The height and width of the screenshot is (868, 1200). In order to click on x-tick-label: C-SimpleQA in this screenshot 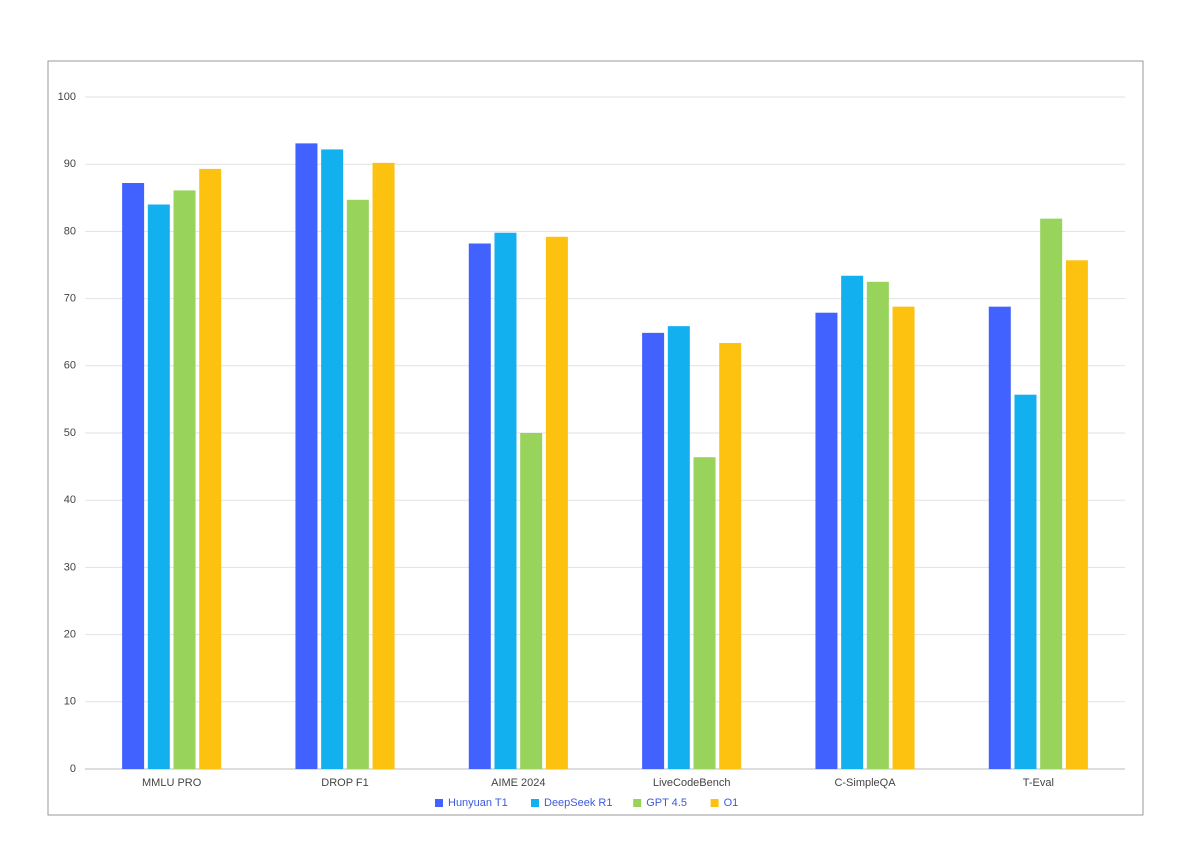, I will do `click(865, 783)`.